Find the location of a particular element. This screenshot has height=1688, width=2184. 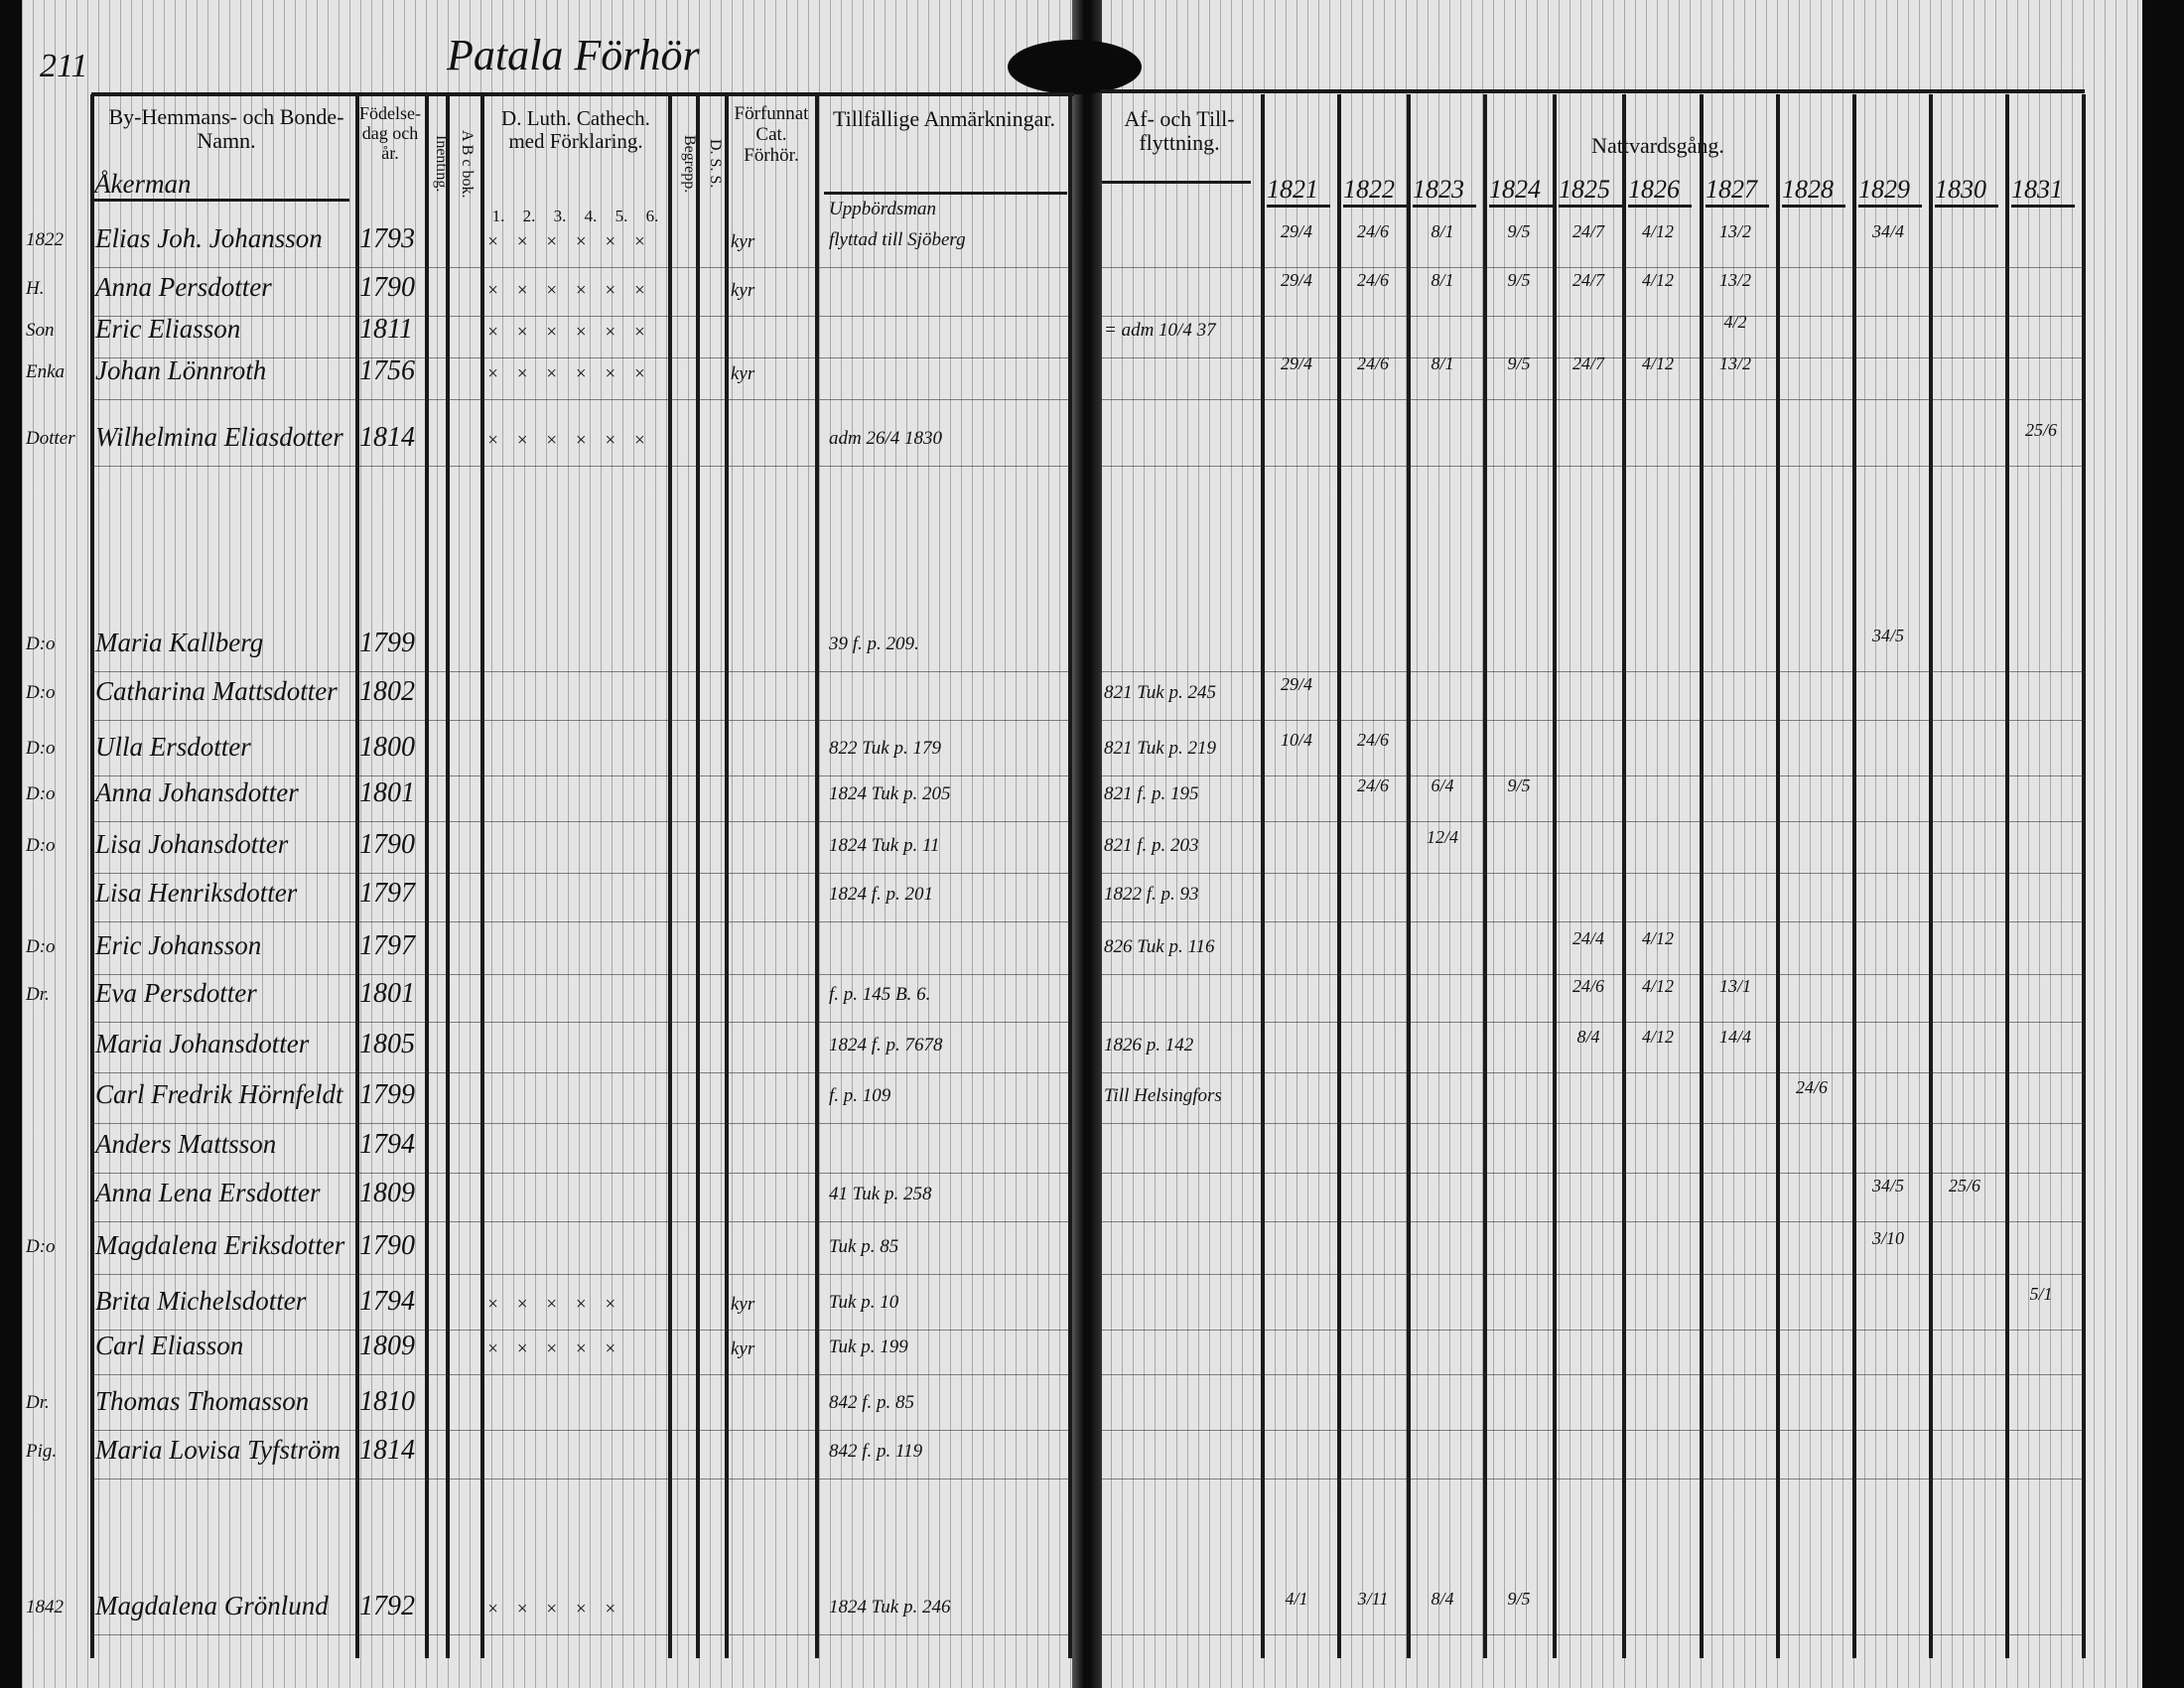

communion-date: 13/2 is located at coordinates (1734, 363).